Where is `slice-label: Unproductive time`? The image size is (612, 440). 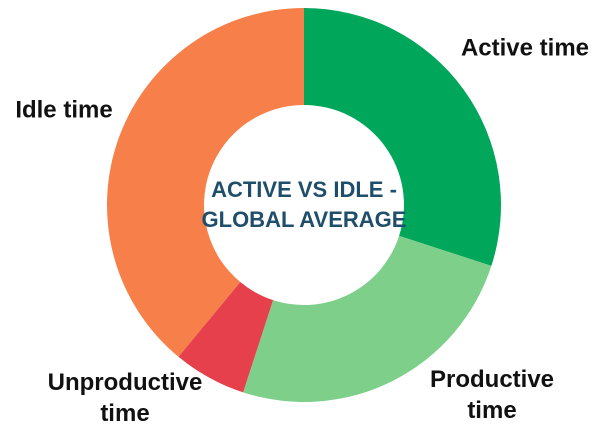 slice-label: Unproductive time is located at coordinates (125, 398).